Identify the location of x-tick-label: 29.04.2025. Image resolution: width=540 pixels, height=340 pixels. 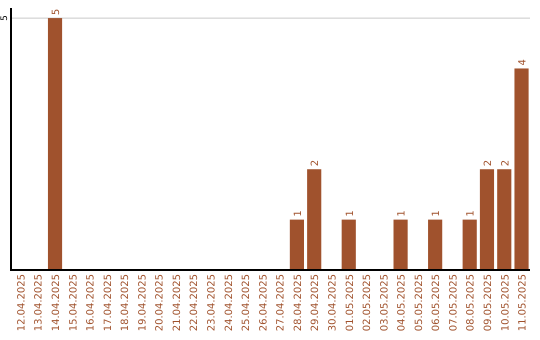
(316, 303).